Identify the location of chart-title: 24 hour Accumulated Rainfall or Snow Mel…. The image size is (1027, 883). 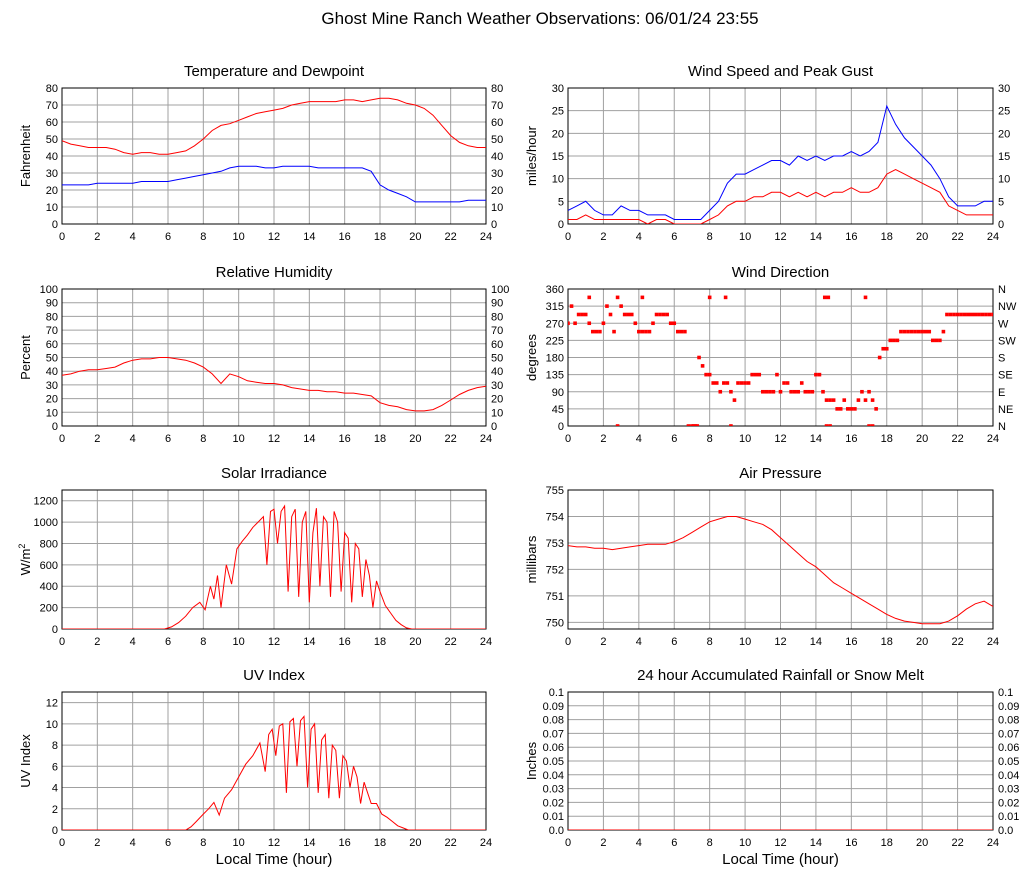
(781, 675).